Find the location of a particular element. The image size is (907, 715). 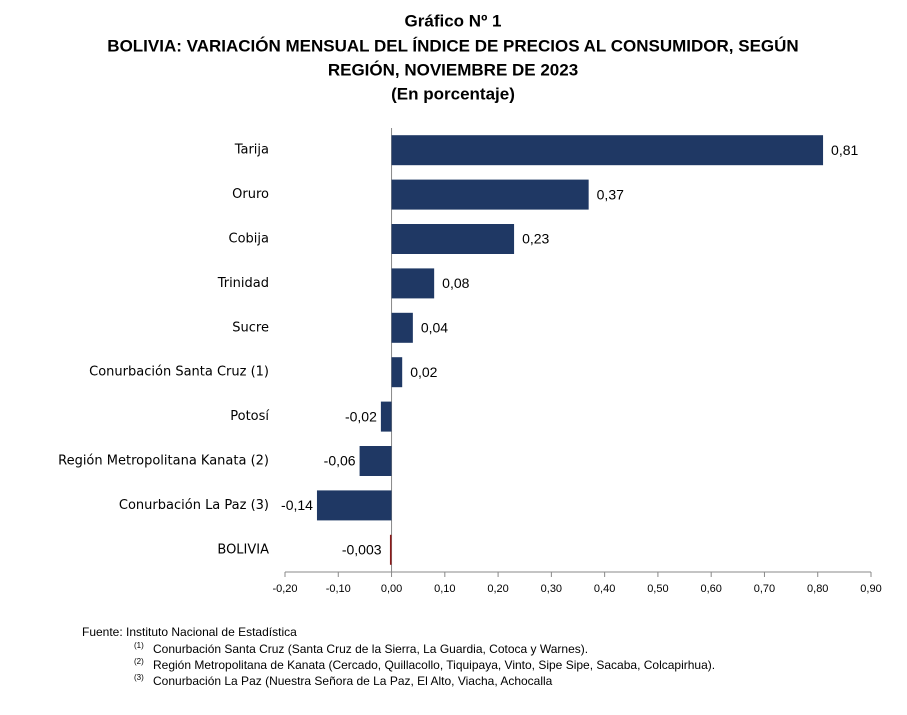

data-label: 0,02 is located at coordinates (423, 372).